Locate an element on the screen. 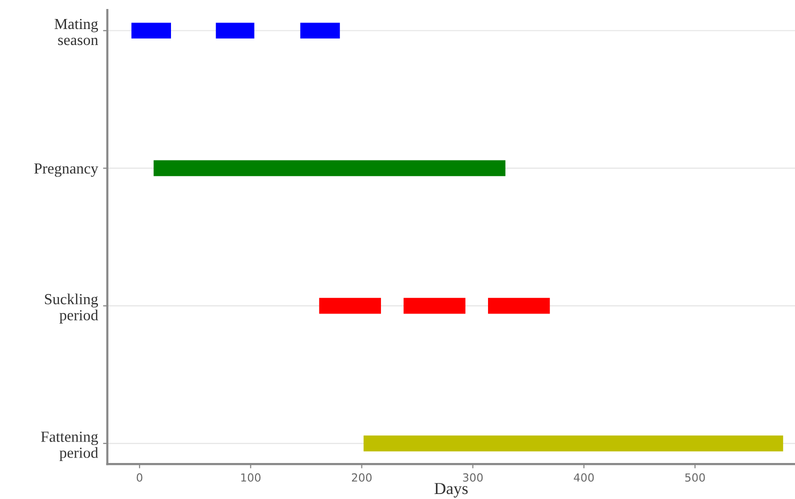  y-tick-label: Mating season is located at coordinates (76, 32).